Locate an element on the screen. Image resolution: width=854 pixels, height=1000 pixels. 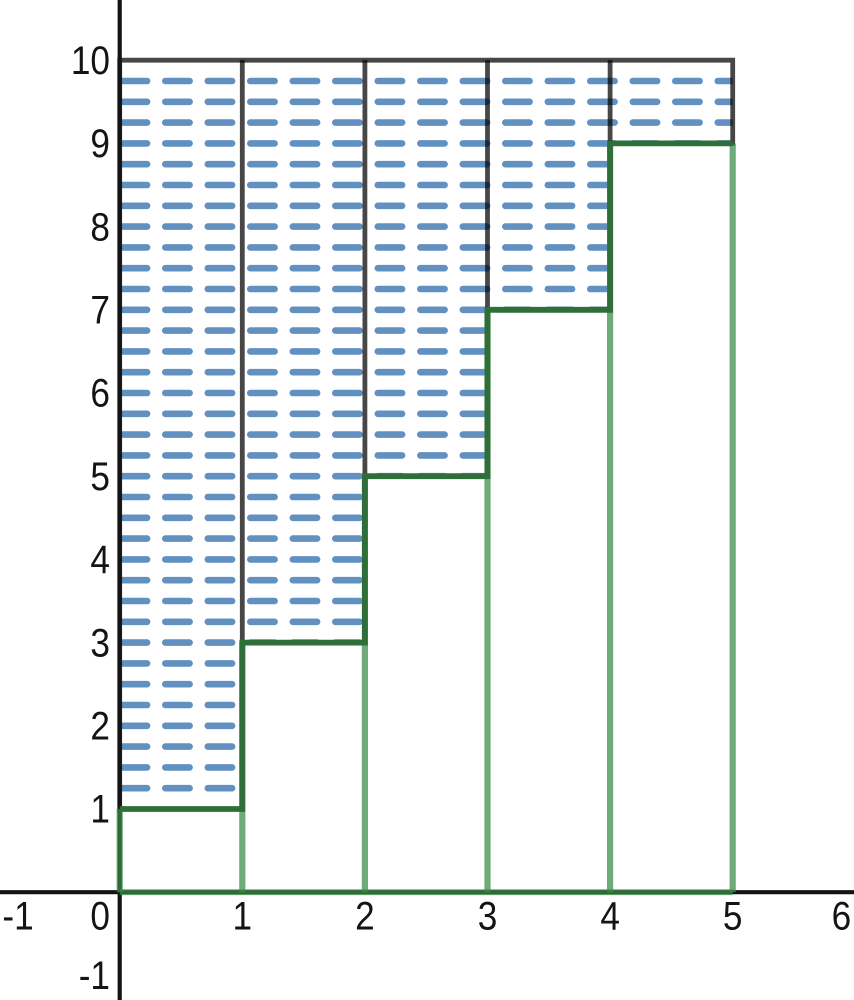
svg-text: 8 is located at coordinates (100, 226).